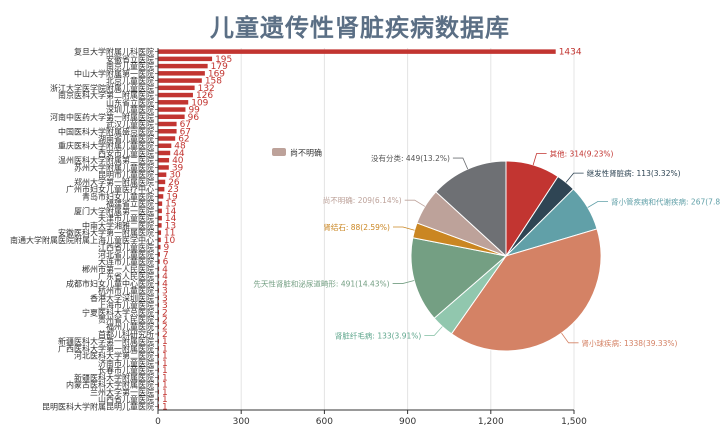  Describe the element at coordinates (106, 233) in the screenshot. I see `category-label: 安徽医科大学第一附属医院` at that location.